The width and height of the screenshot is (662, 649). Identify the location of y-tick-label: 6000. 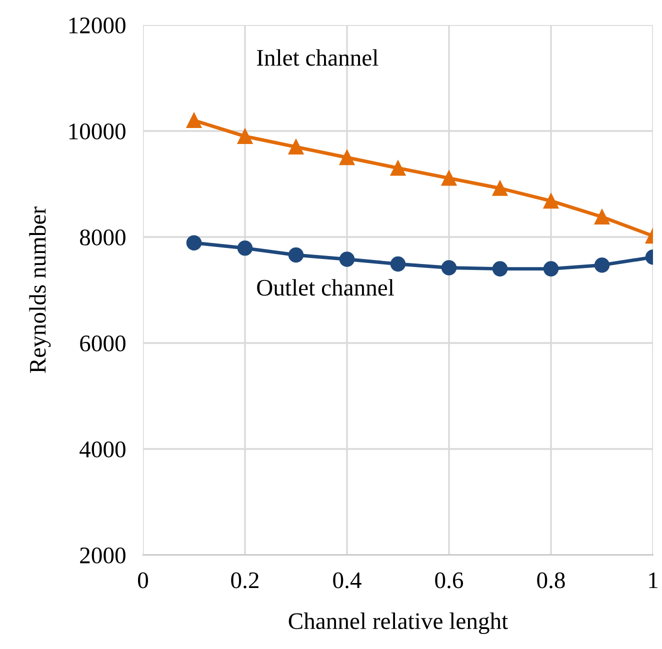
(103, 343).